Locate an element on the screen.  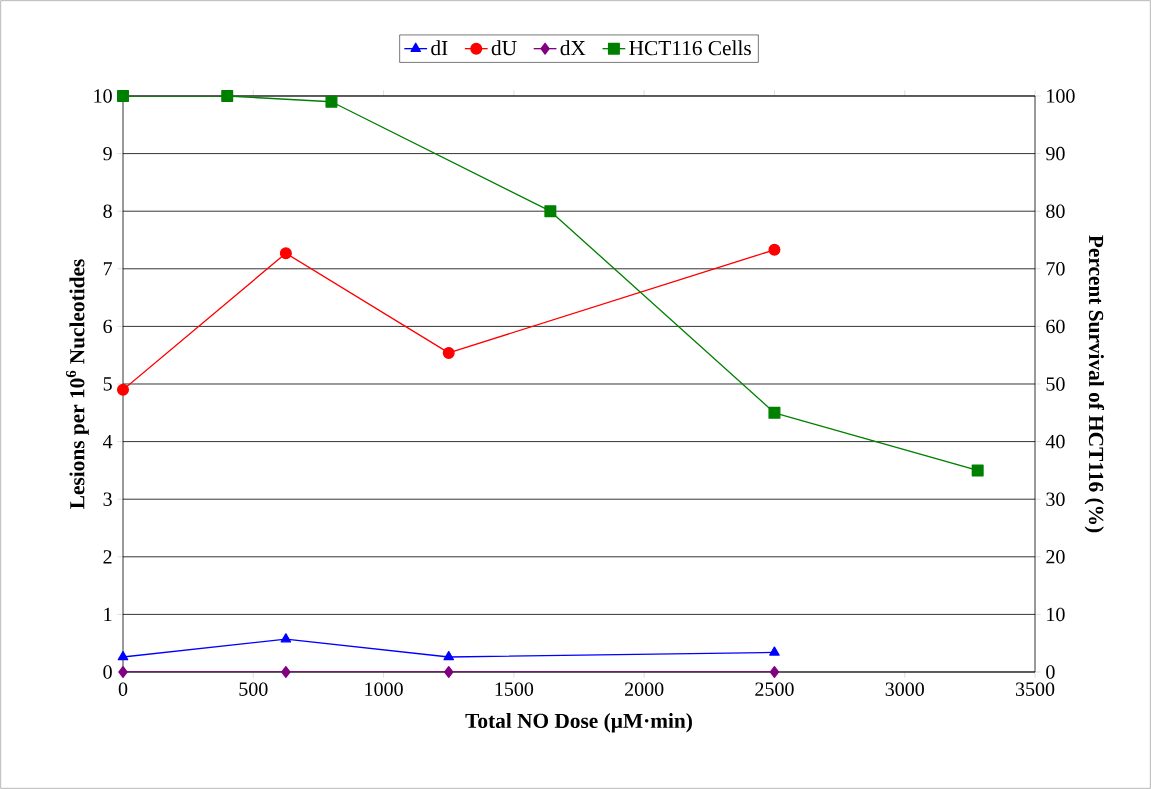
y-tick-label: 2 is located at coordinates (107, 557).